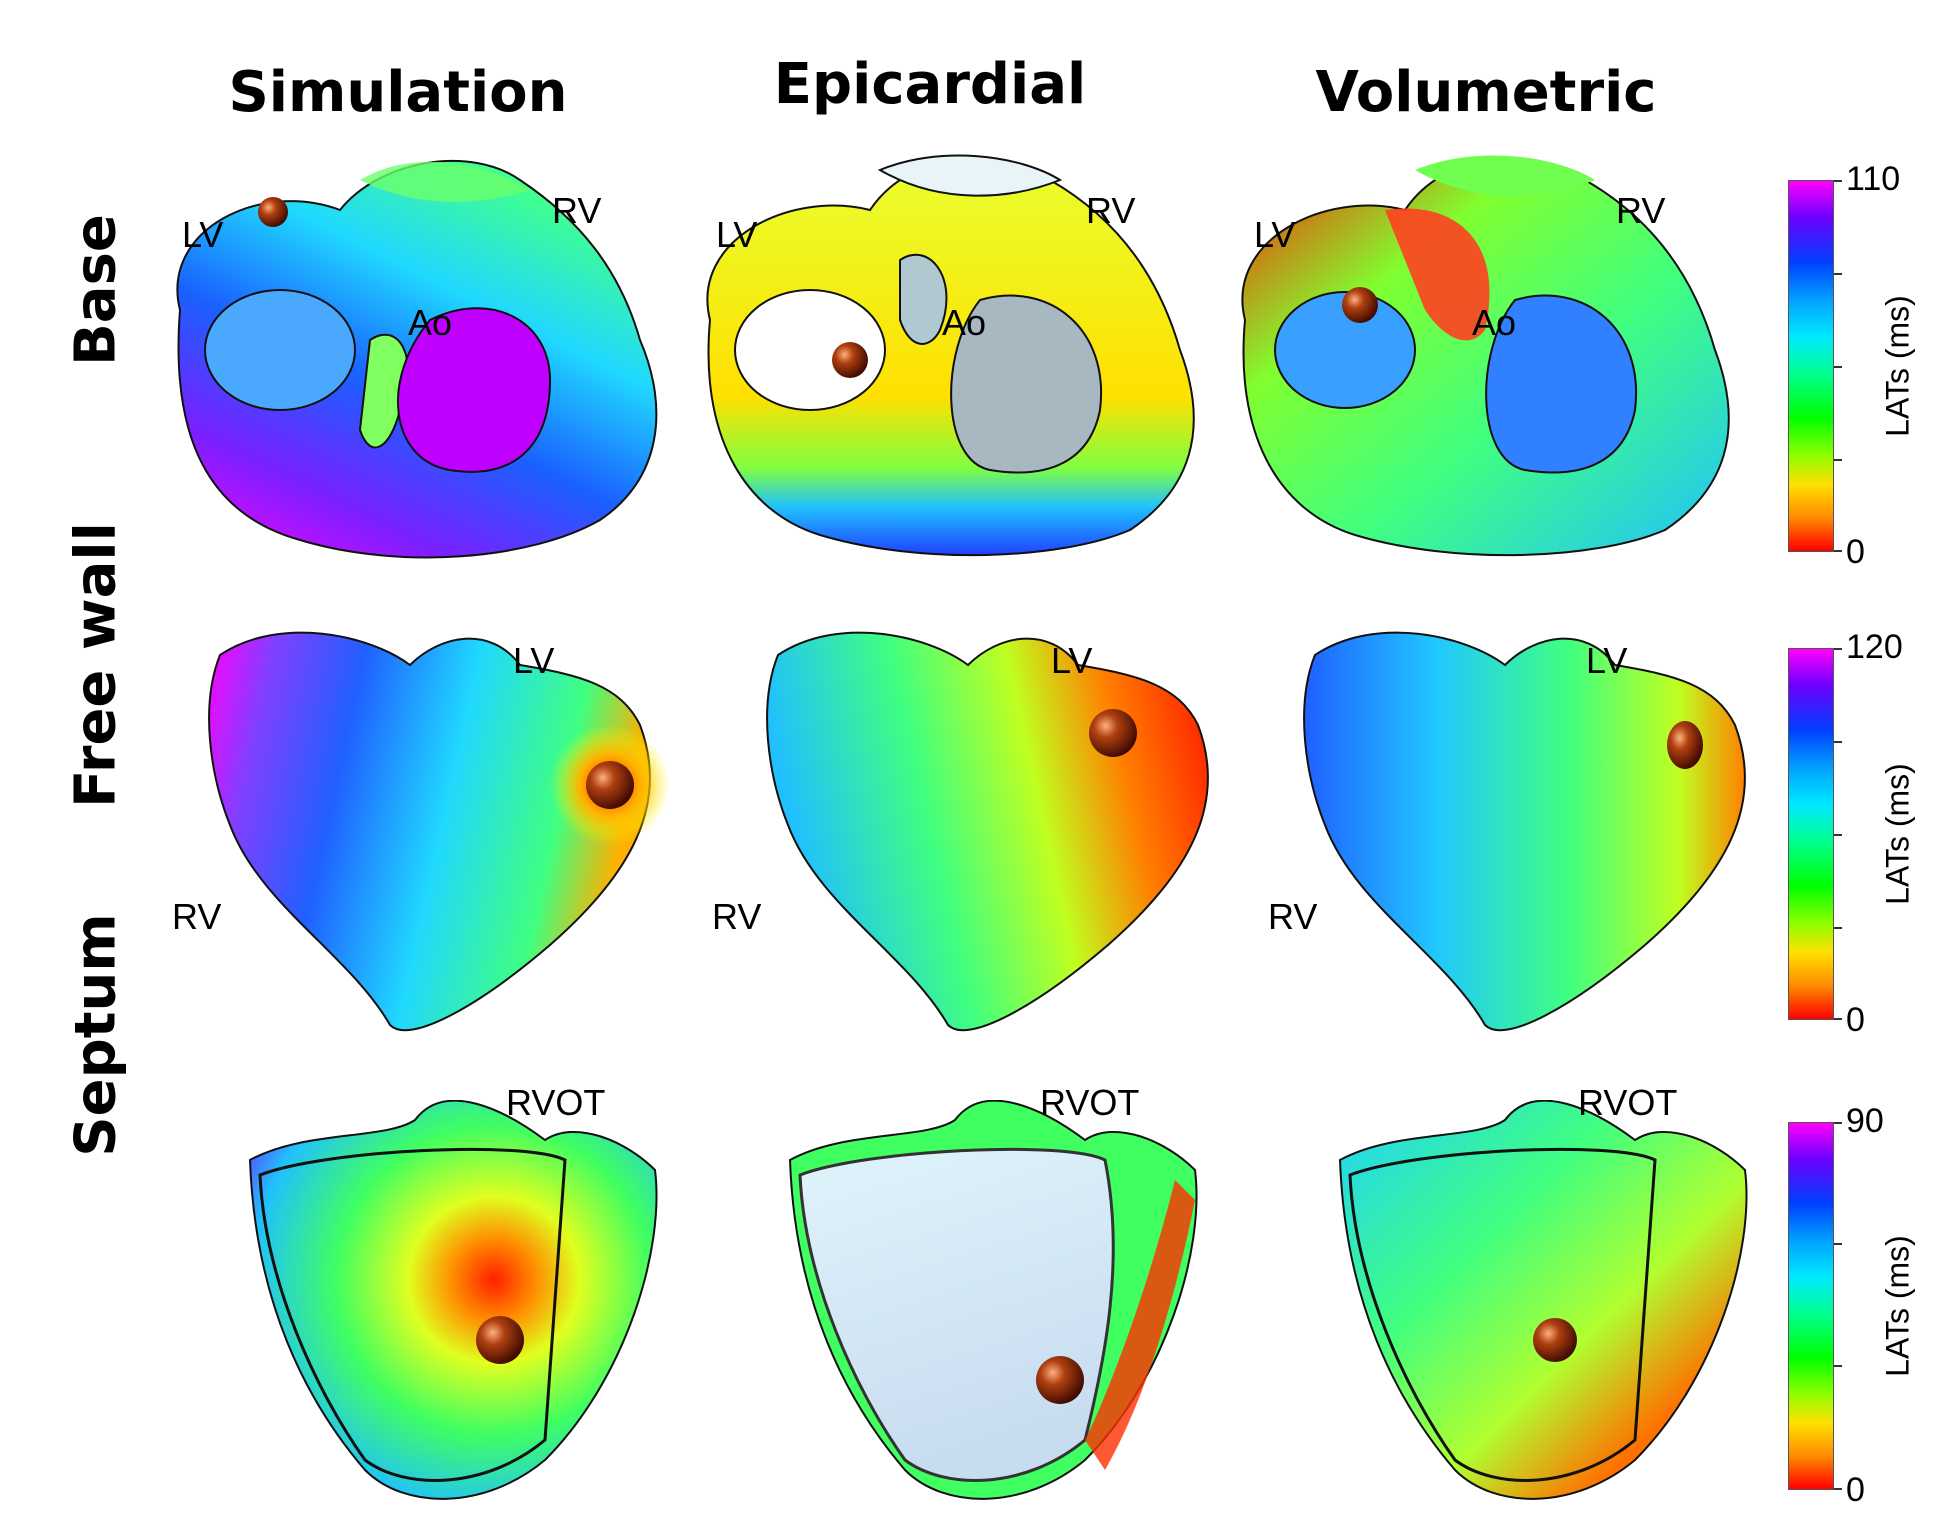  I want to click on heart-septum-epicardial, so click(993, 1300).